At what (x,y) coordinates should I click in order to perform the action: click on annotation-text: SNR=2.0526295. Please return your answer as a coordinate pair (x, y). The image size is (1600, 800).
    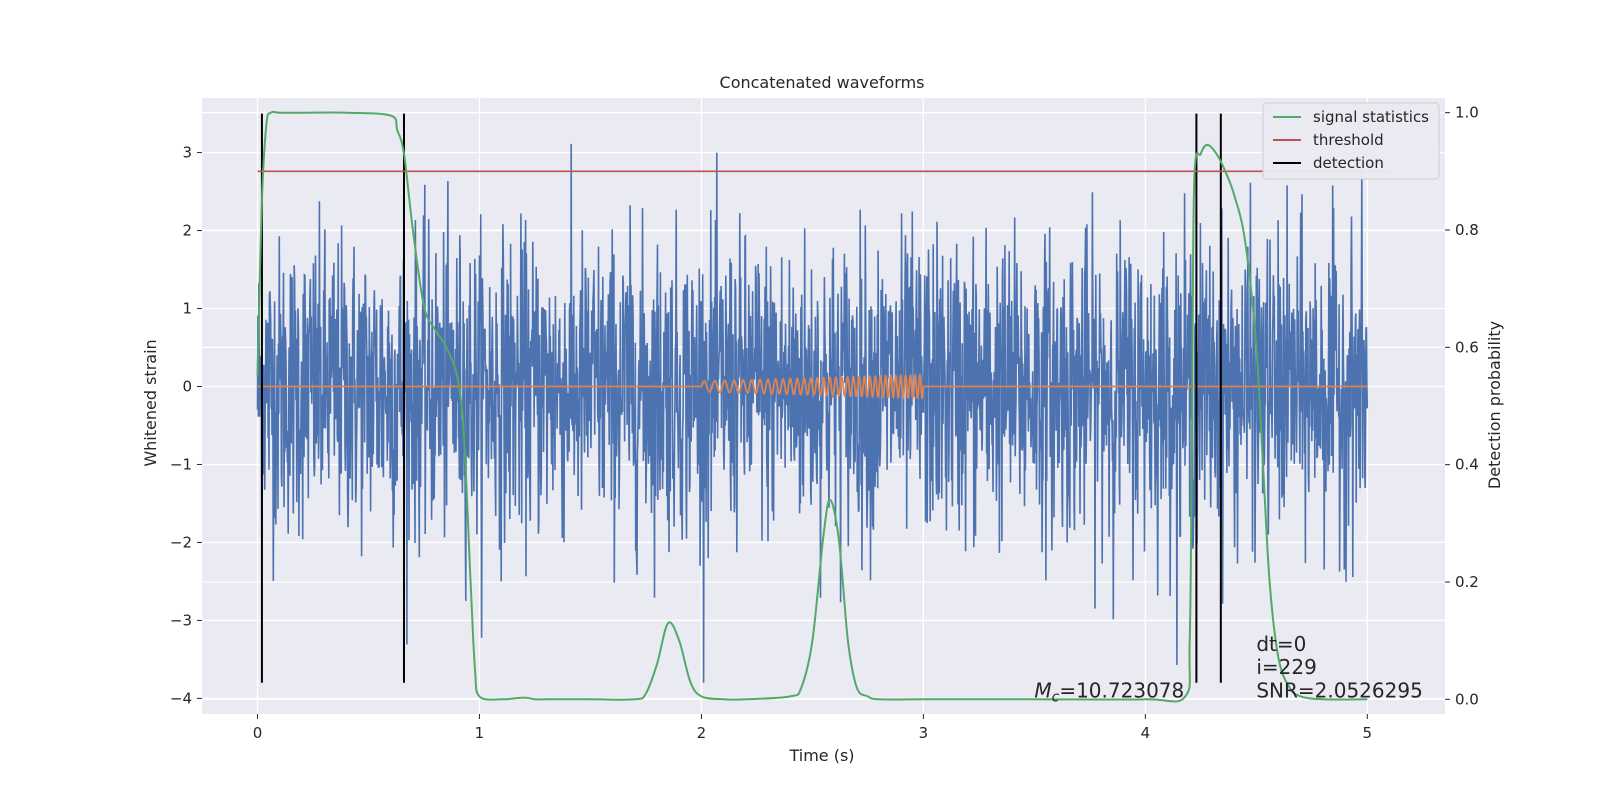
    Looking at the image, I should click on (1339, 691).